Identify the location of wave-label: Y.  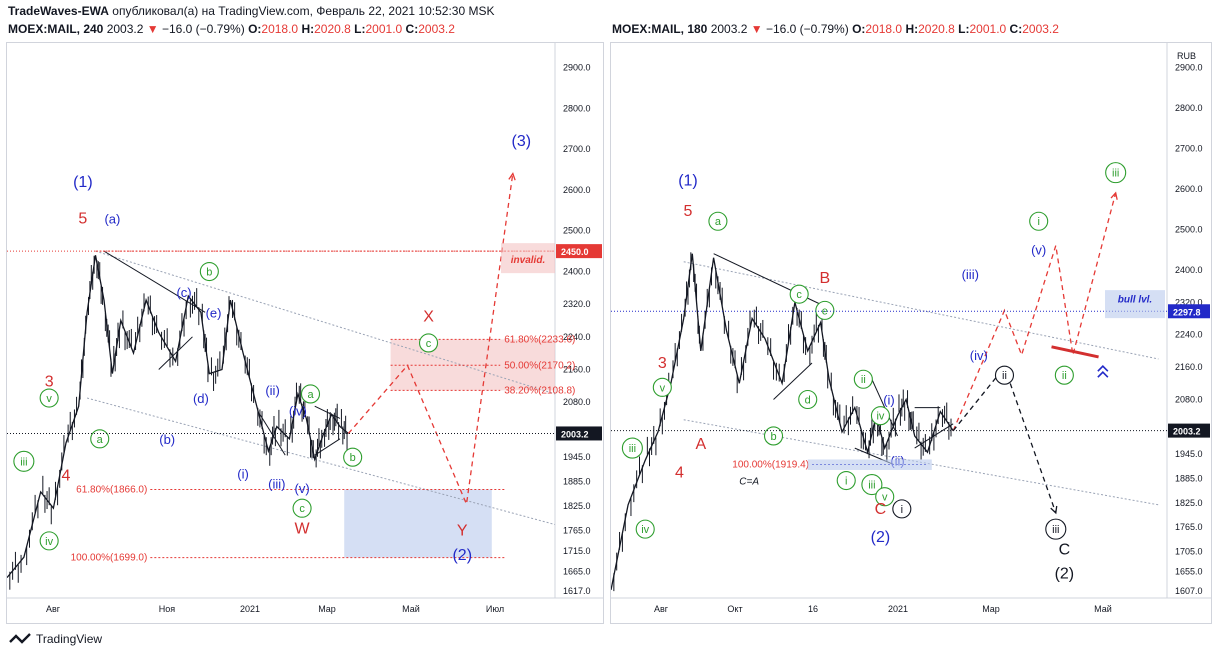
(462, 531).